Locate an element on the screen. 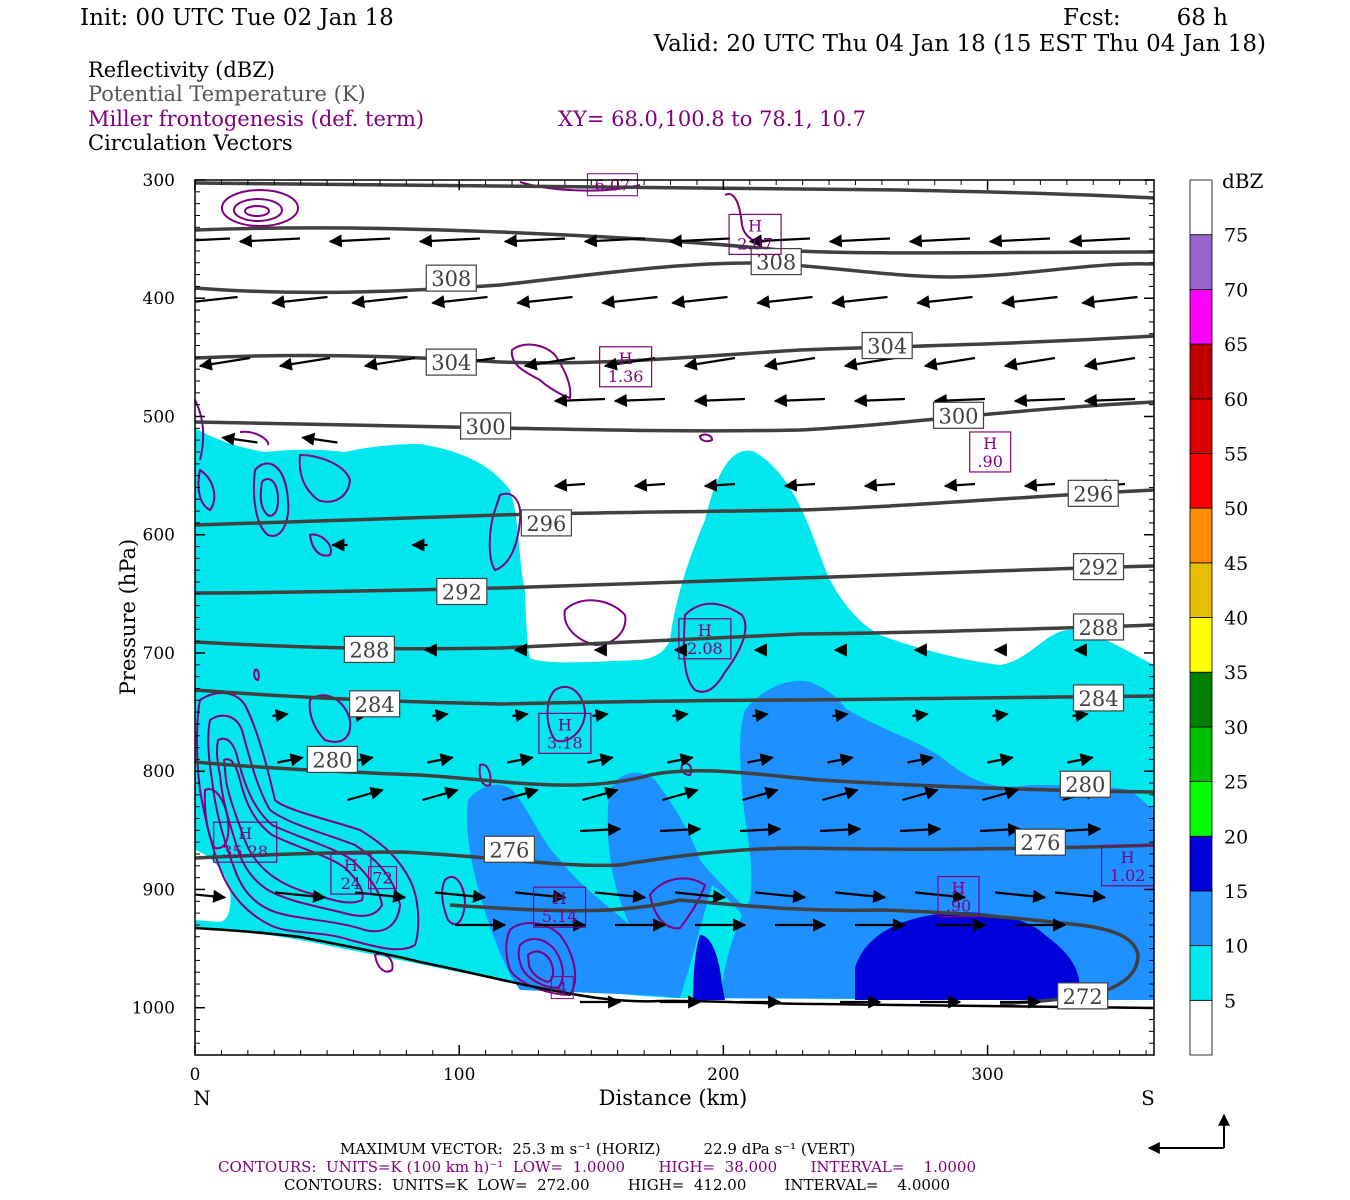 This screenshot has height=1200, width=1350. fronto-value-box is located at coordinates (383, 878).